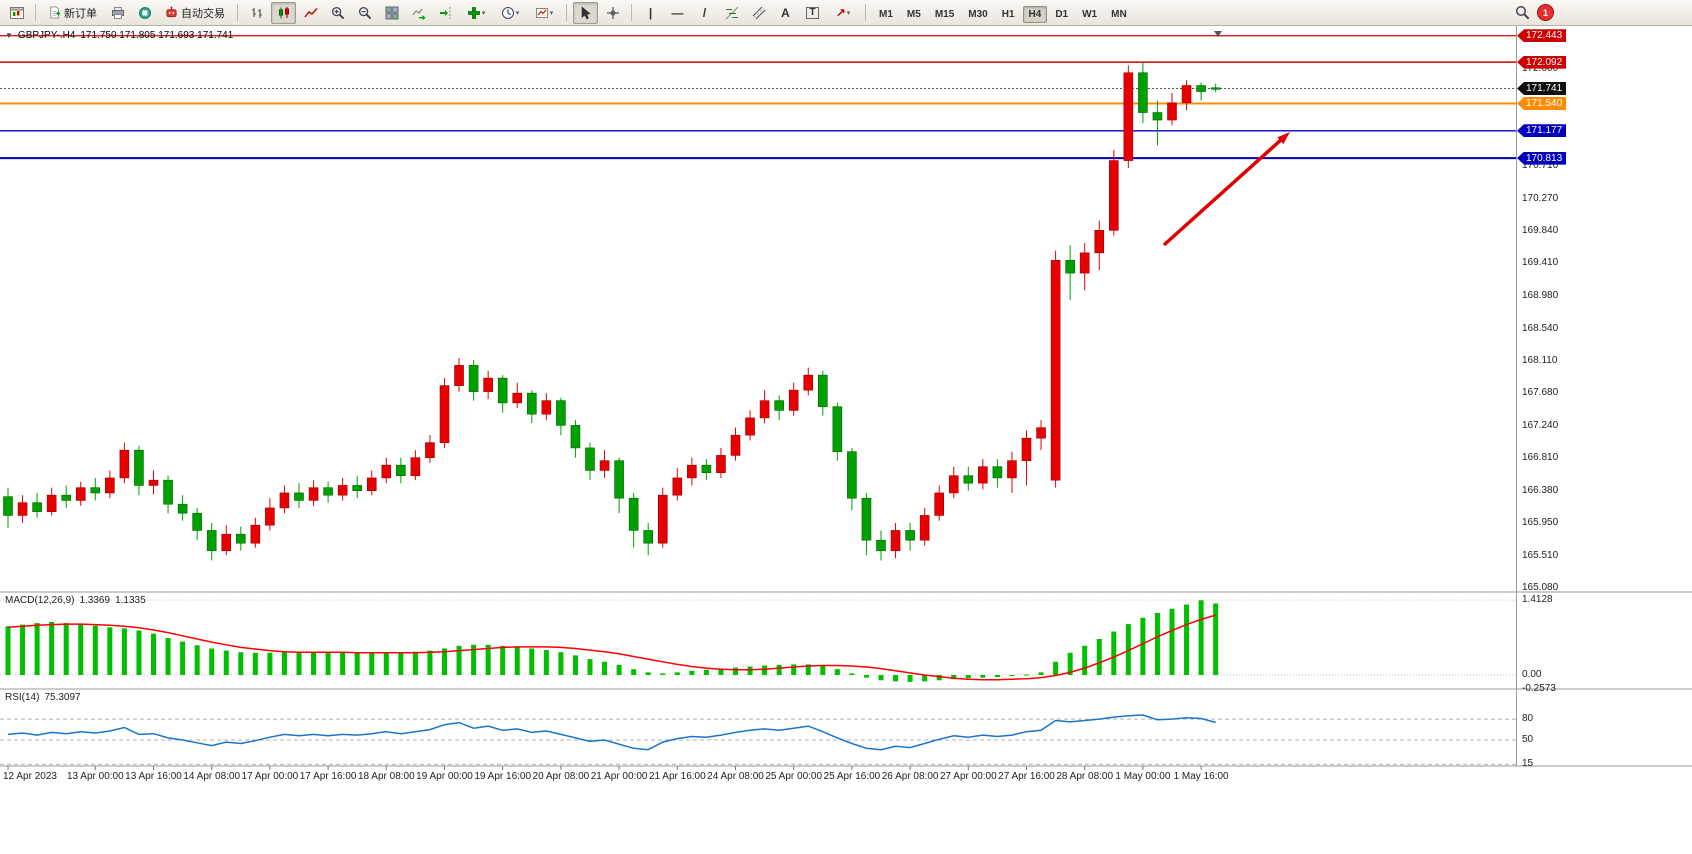 The width and height of the screenshot is (1692, 854). What do you see at coordinates (785, 13) in the screenshot?
I see `text-tool-icon: A` at bounding box center [785, 13].